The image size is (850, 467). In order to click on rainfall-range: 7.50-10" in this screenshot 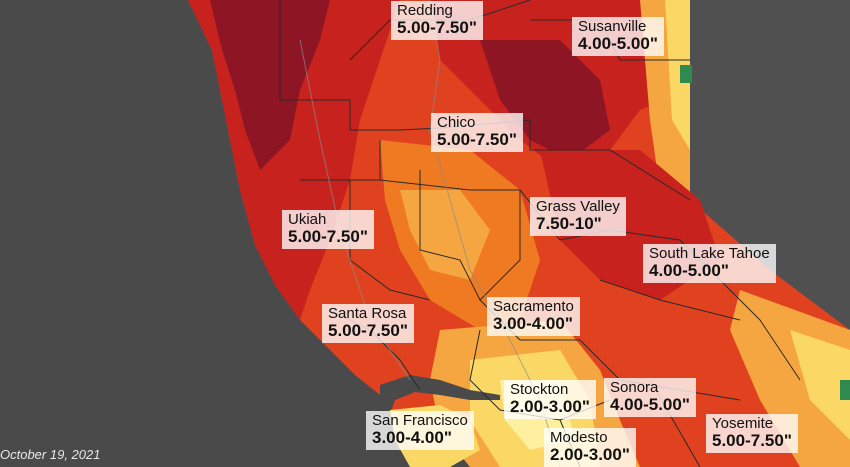, I will do `click(569, 223)`.